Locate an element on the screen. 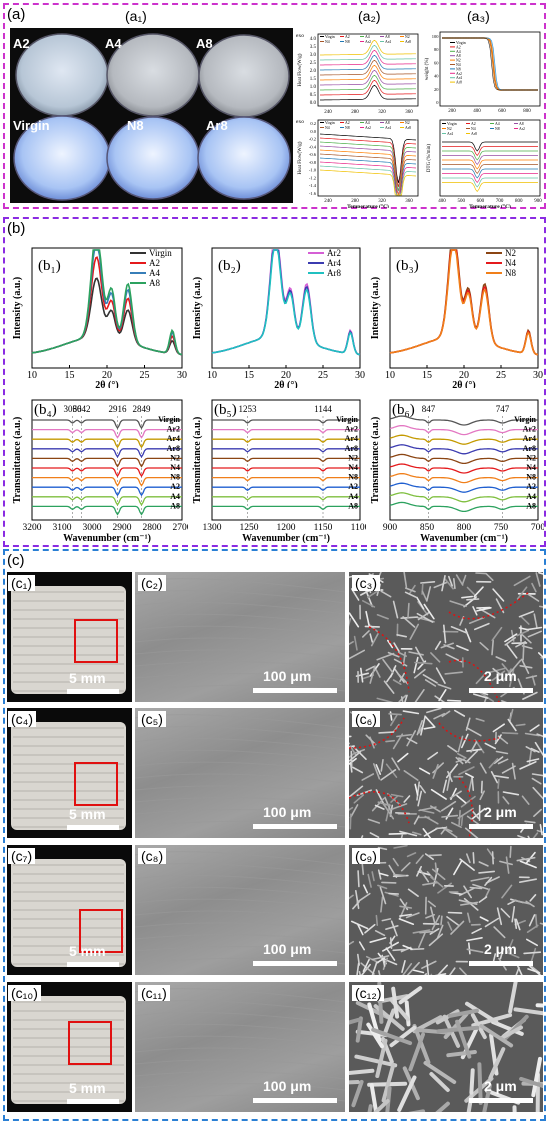  xrd-xtick: 15 is located at coordinates (249, 375).